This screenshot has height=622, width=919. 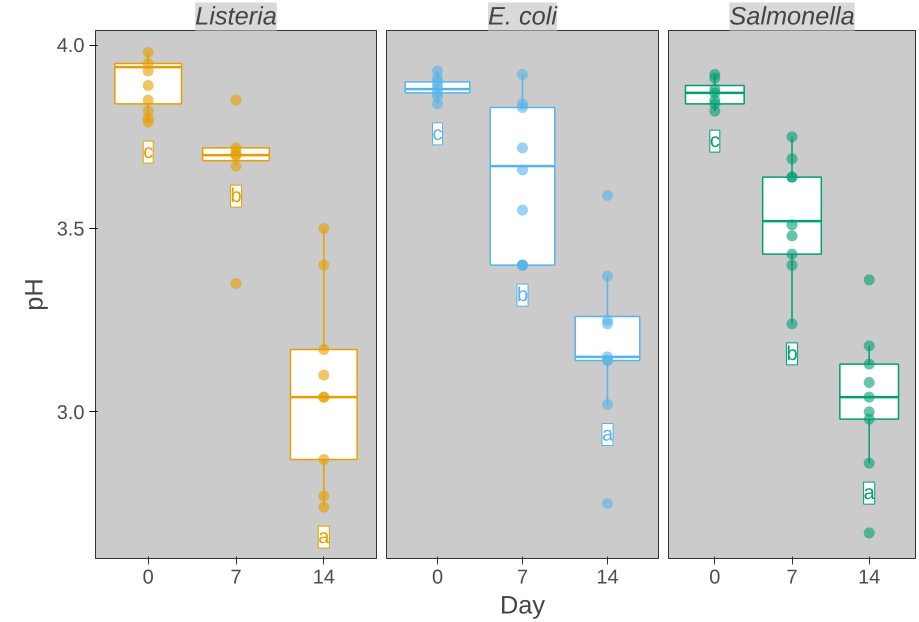 I want to click on chart-title: E. coli, so click(x=523, y=16).